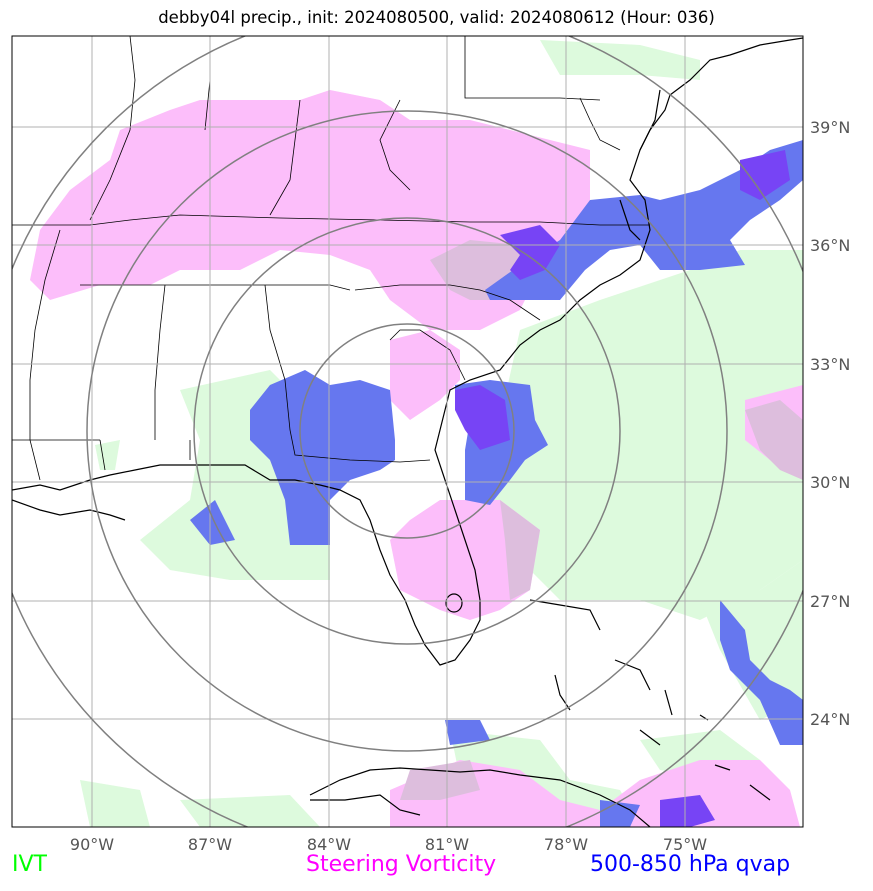  What do you see at coordinates (685, 844) in the screenshot?
I see `lon-label: 75°W` at bounding box center [685, 844].